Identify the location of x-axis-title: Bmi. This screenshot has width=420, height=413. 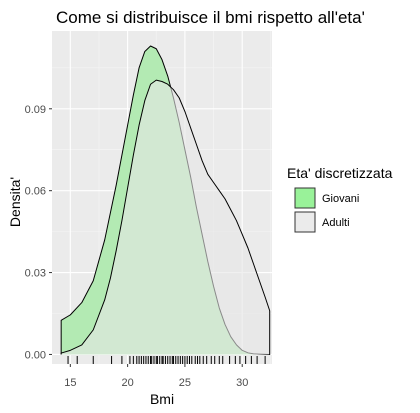
(162, 399).